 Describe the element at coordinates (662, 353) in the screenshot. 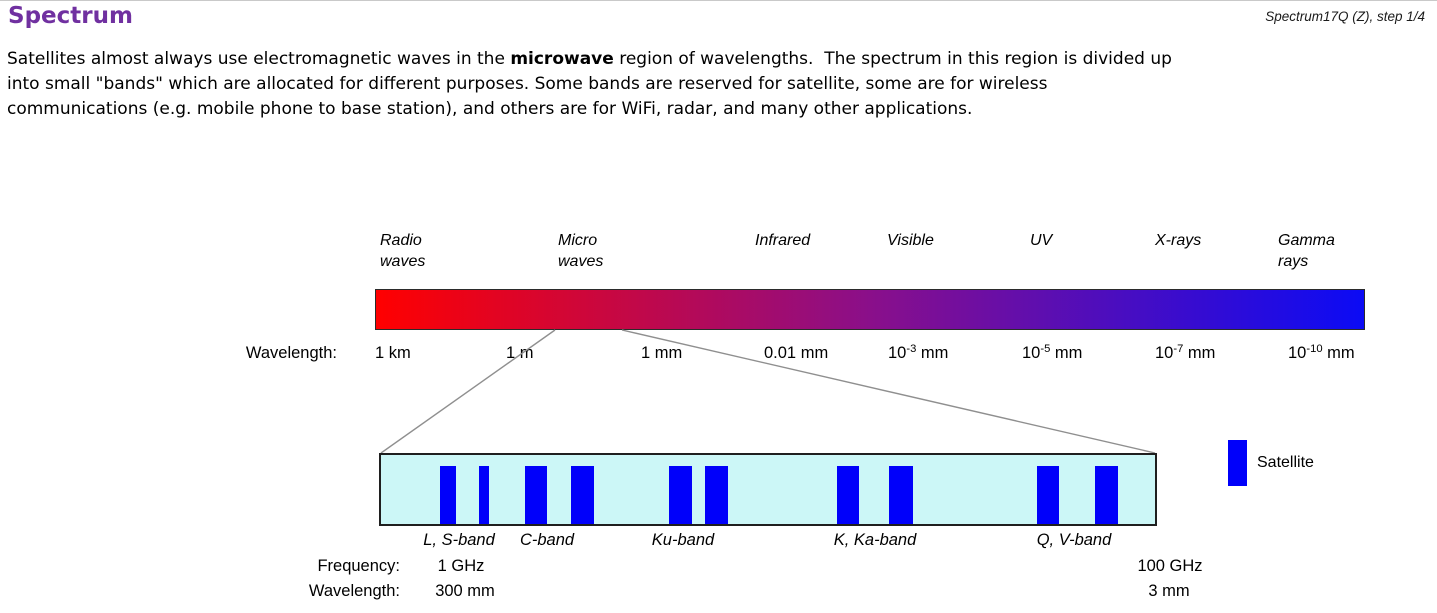

I see `wavelength-tick-2: 1 mm` at that location.